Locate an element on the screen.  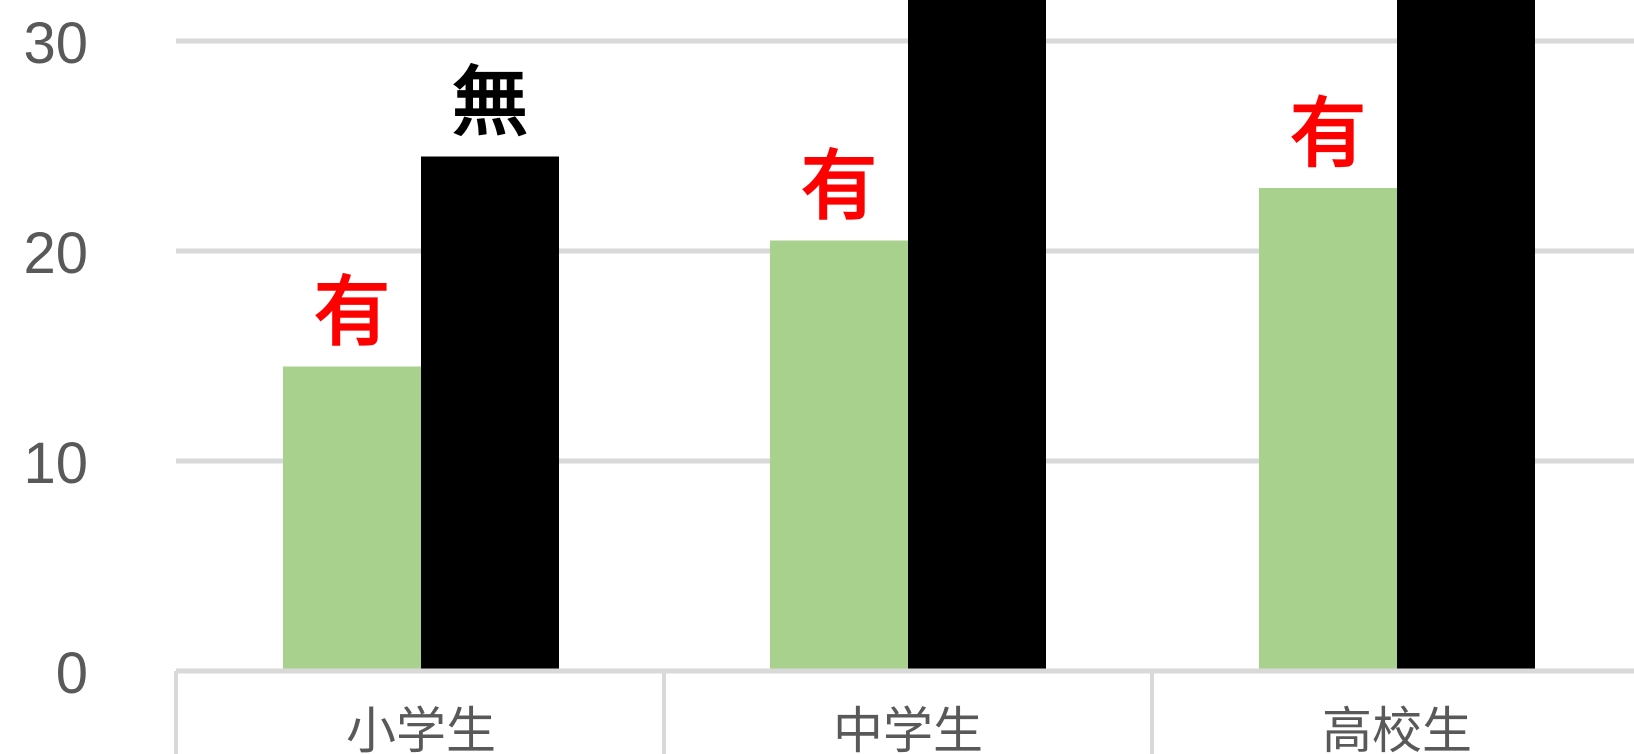
x-category-label: 小学生 is located at coordinates (421, 728).